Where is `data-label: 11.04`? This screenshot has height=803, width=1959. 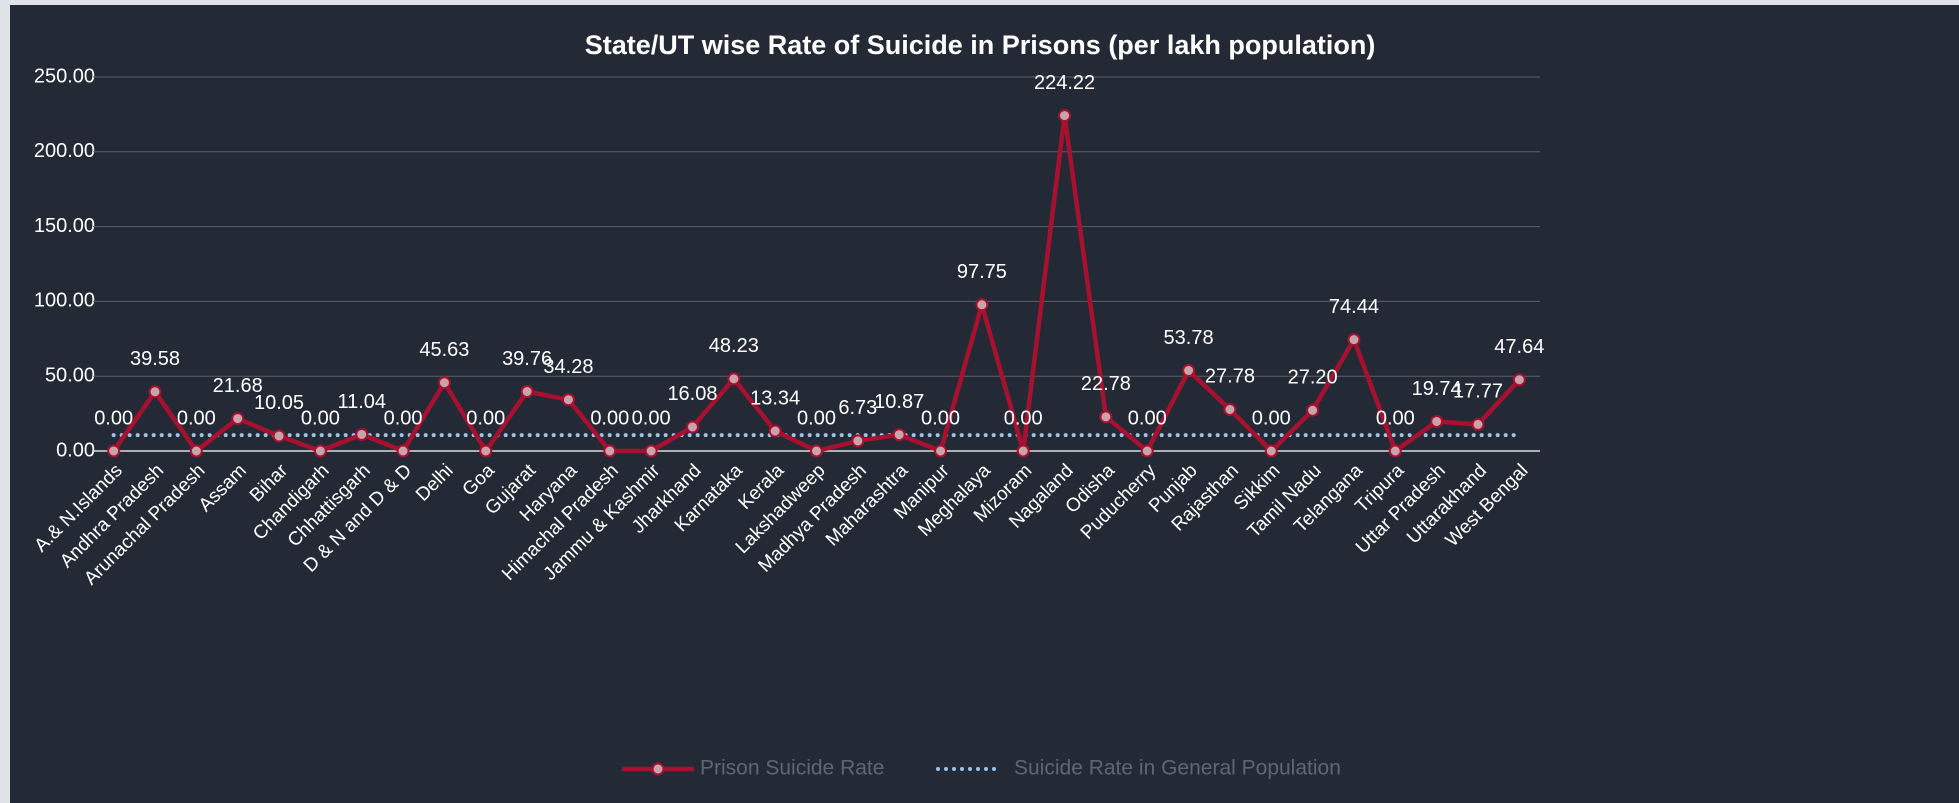
data-label: 11.04 is located at coordinates (361, 402).